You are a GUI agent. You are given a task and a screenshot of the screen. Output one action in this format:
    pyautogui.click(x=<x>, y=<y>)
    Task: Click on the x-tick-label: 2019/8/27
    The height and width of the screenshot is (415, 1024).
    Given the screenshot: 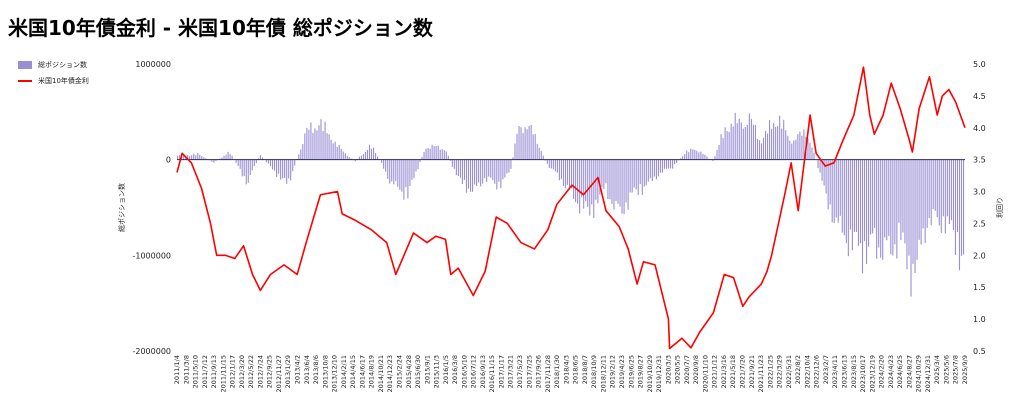 What is the action you would take?
    pyautogui.click(x=641, y=371)
    